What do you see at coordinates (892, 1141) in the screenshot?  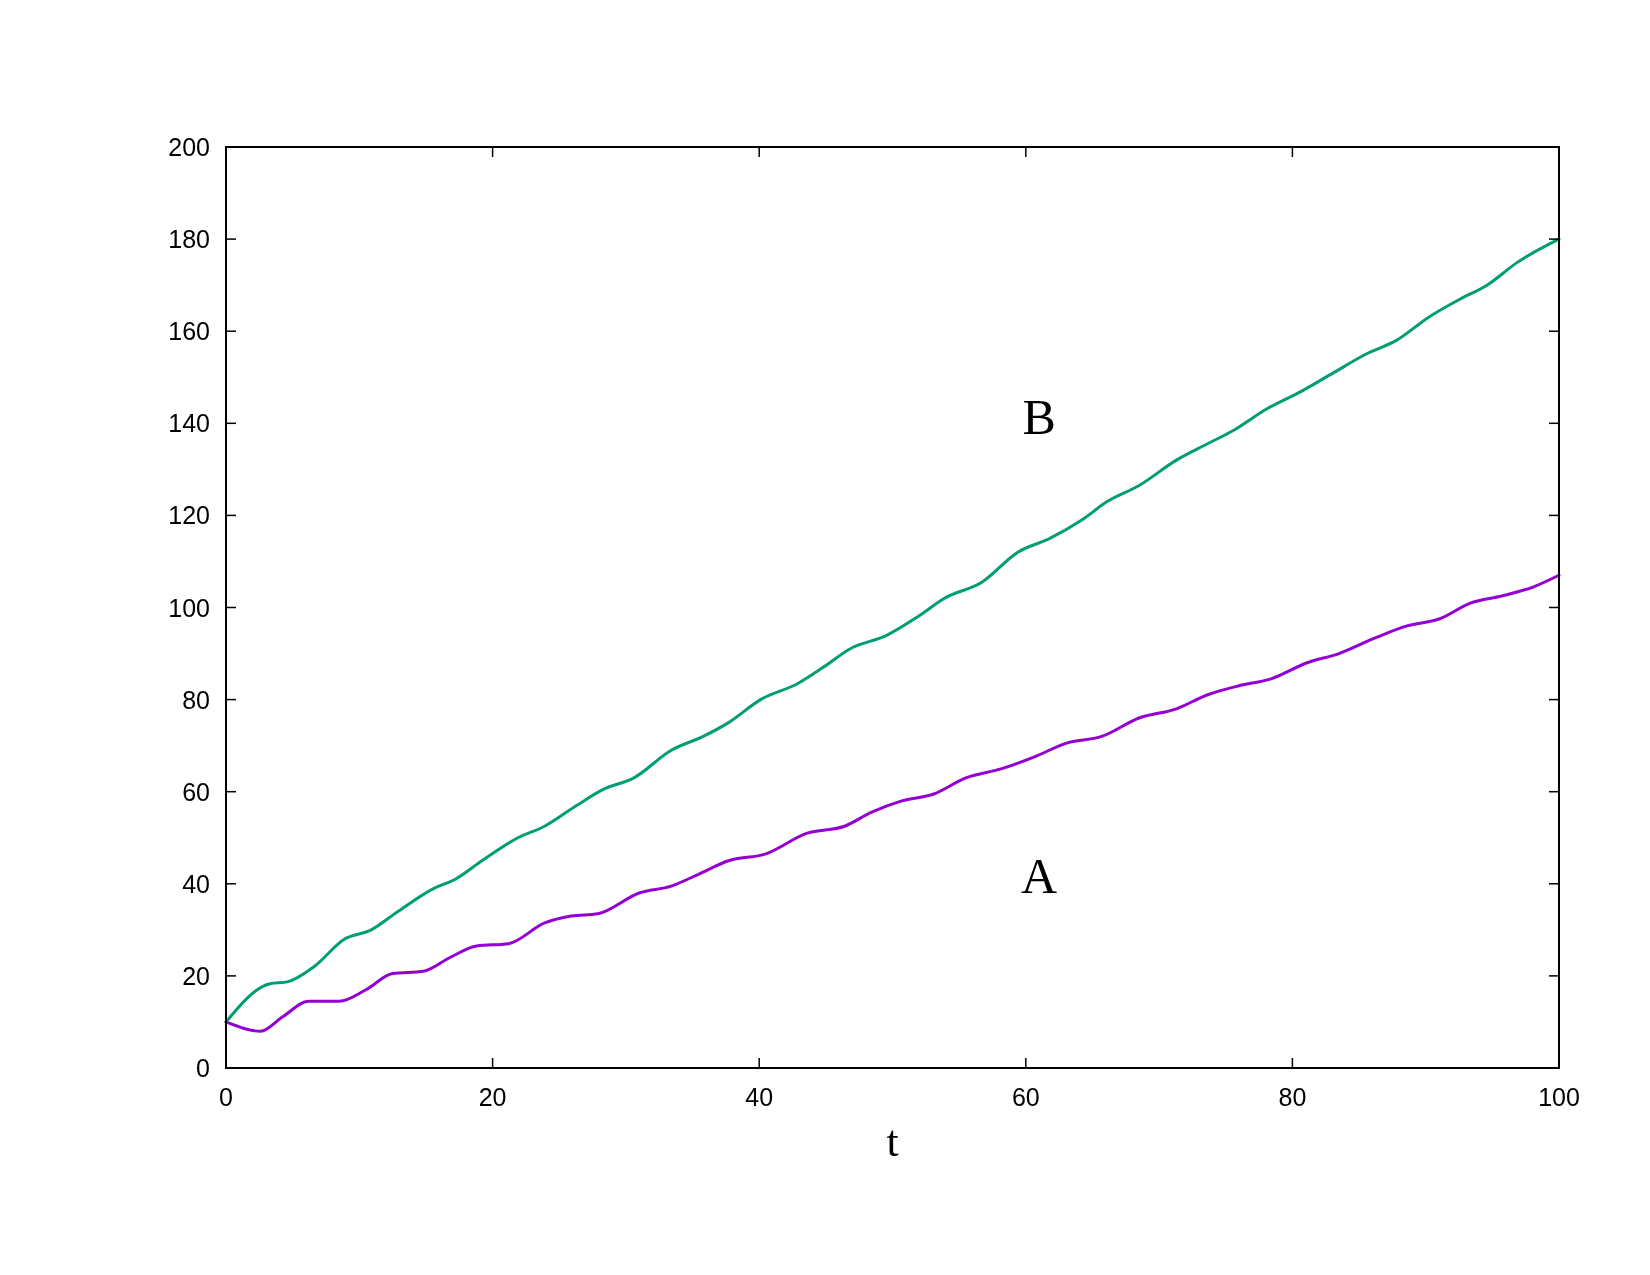 I see `x-axis-title: t` at bounding box center [892, 1141].